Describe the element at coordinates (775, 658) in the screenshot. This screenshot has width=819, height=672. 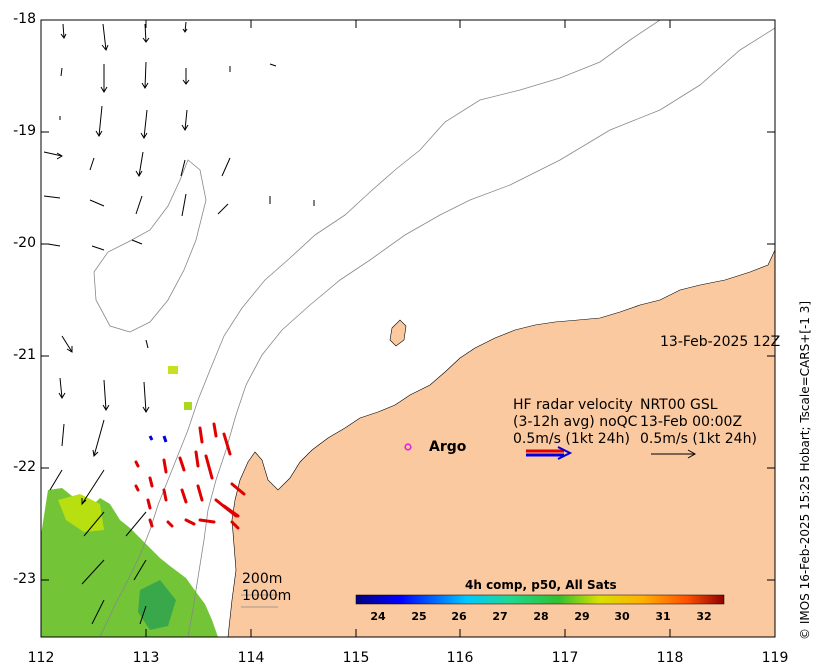
I see `x-tick-label: 119` at that location.